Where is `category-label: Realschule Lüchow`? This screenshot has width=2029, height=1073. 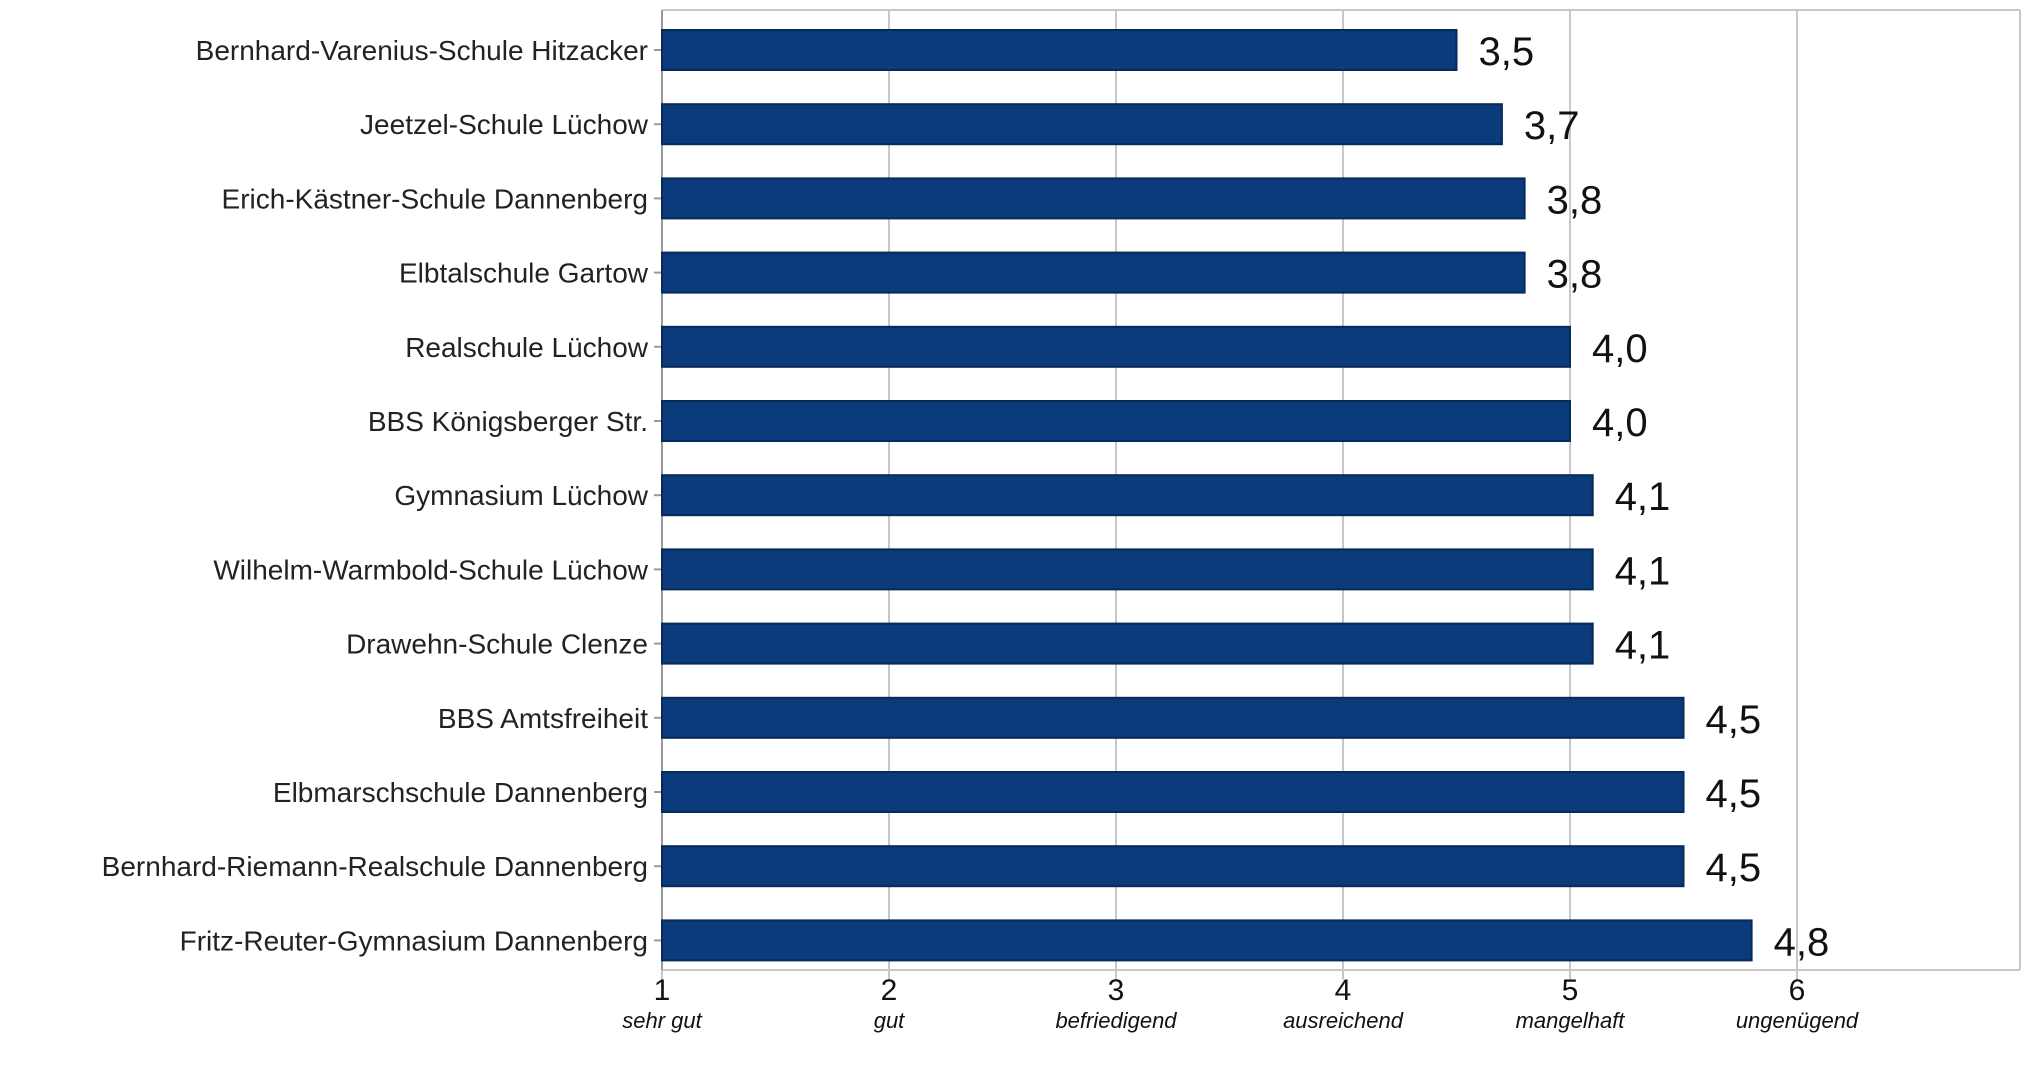
category-label: Realschule Lüchow is located at coordinates (527, 347).